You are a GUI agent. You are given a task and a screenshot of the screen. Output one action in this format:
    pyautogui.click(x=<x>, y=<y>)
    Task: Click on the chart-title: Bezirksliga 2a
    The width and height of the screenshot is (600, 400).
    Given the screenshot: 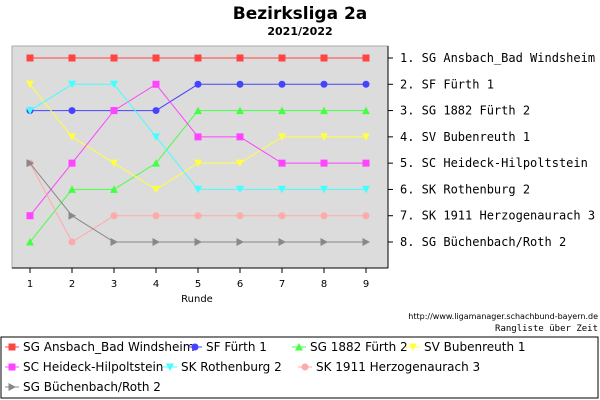 What is the action you would take?
    pyautogui.click(x=300, y=14)
    